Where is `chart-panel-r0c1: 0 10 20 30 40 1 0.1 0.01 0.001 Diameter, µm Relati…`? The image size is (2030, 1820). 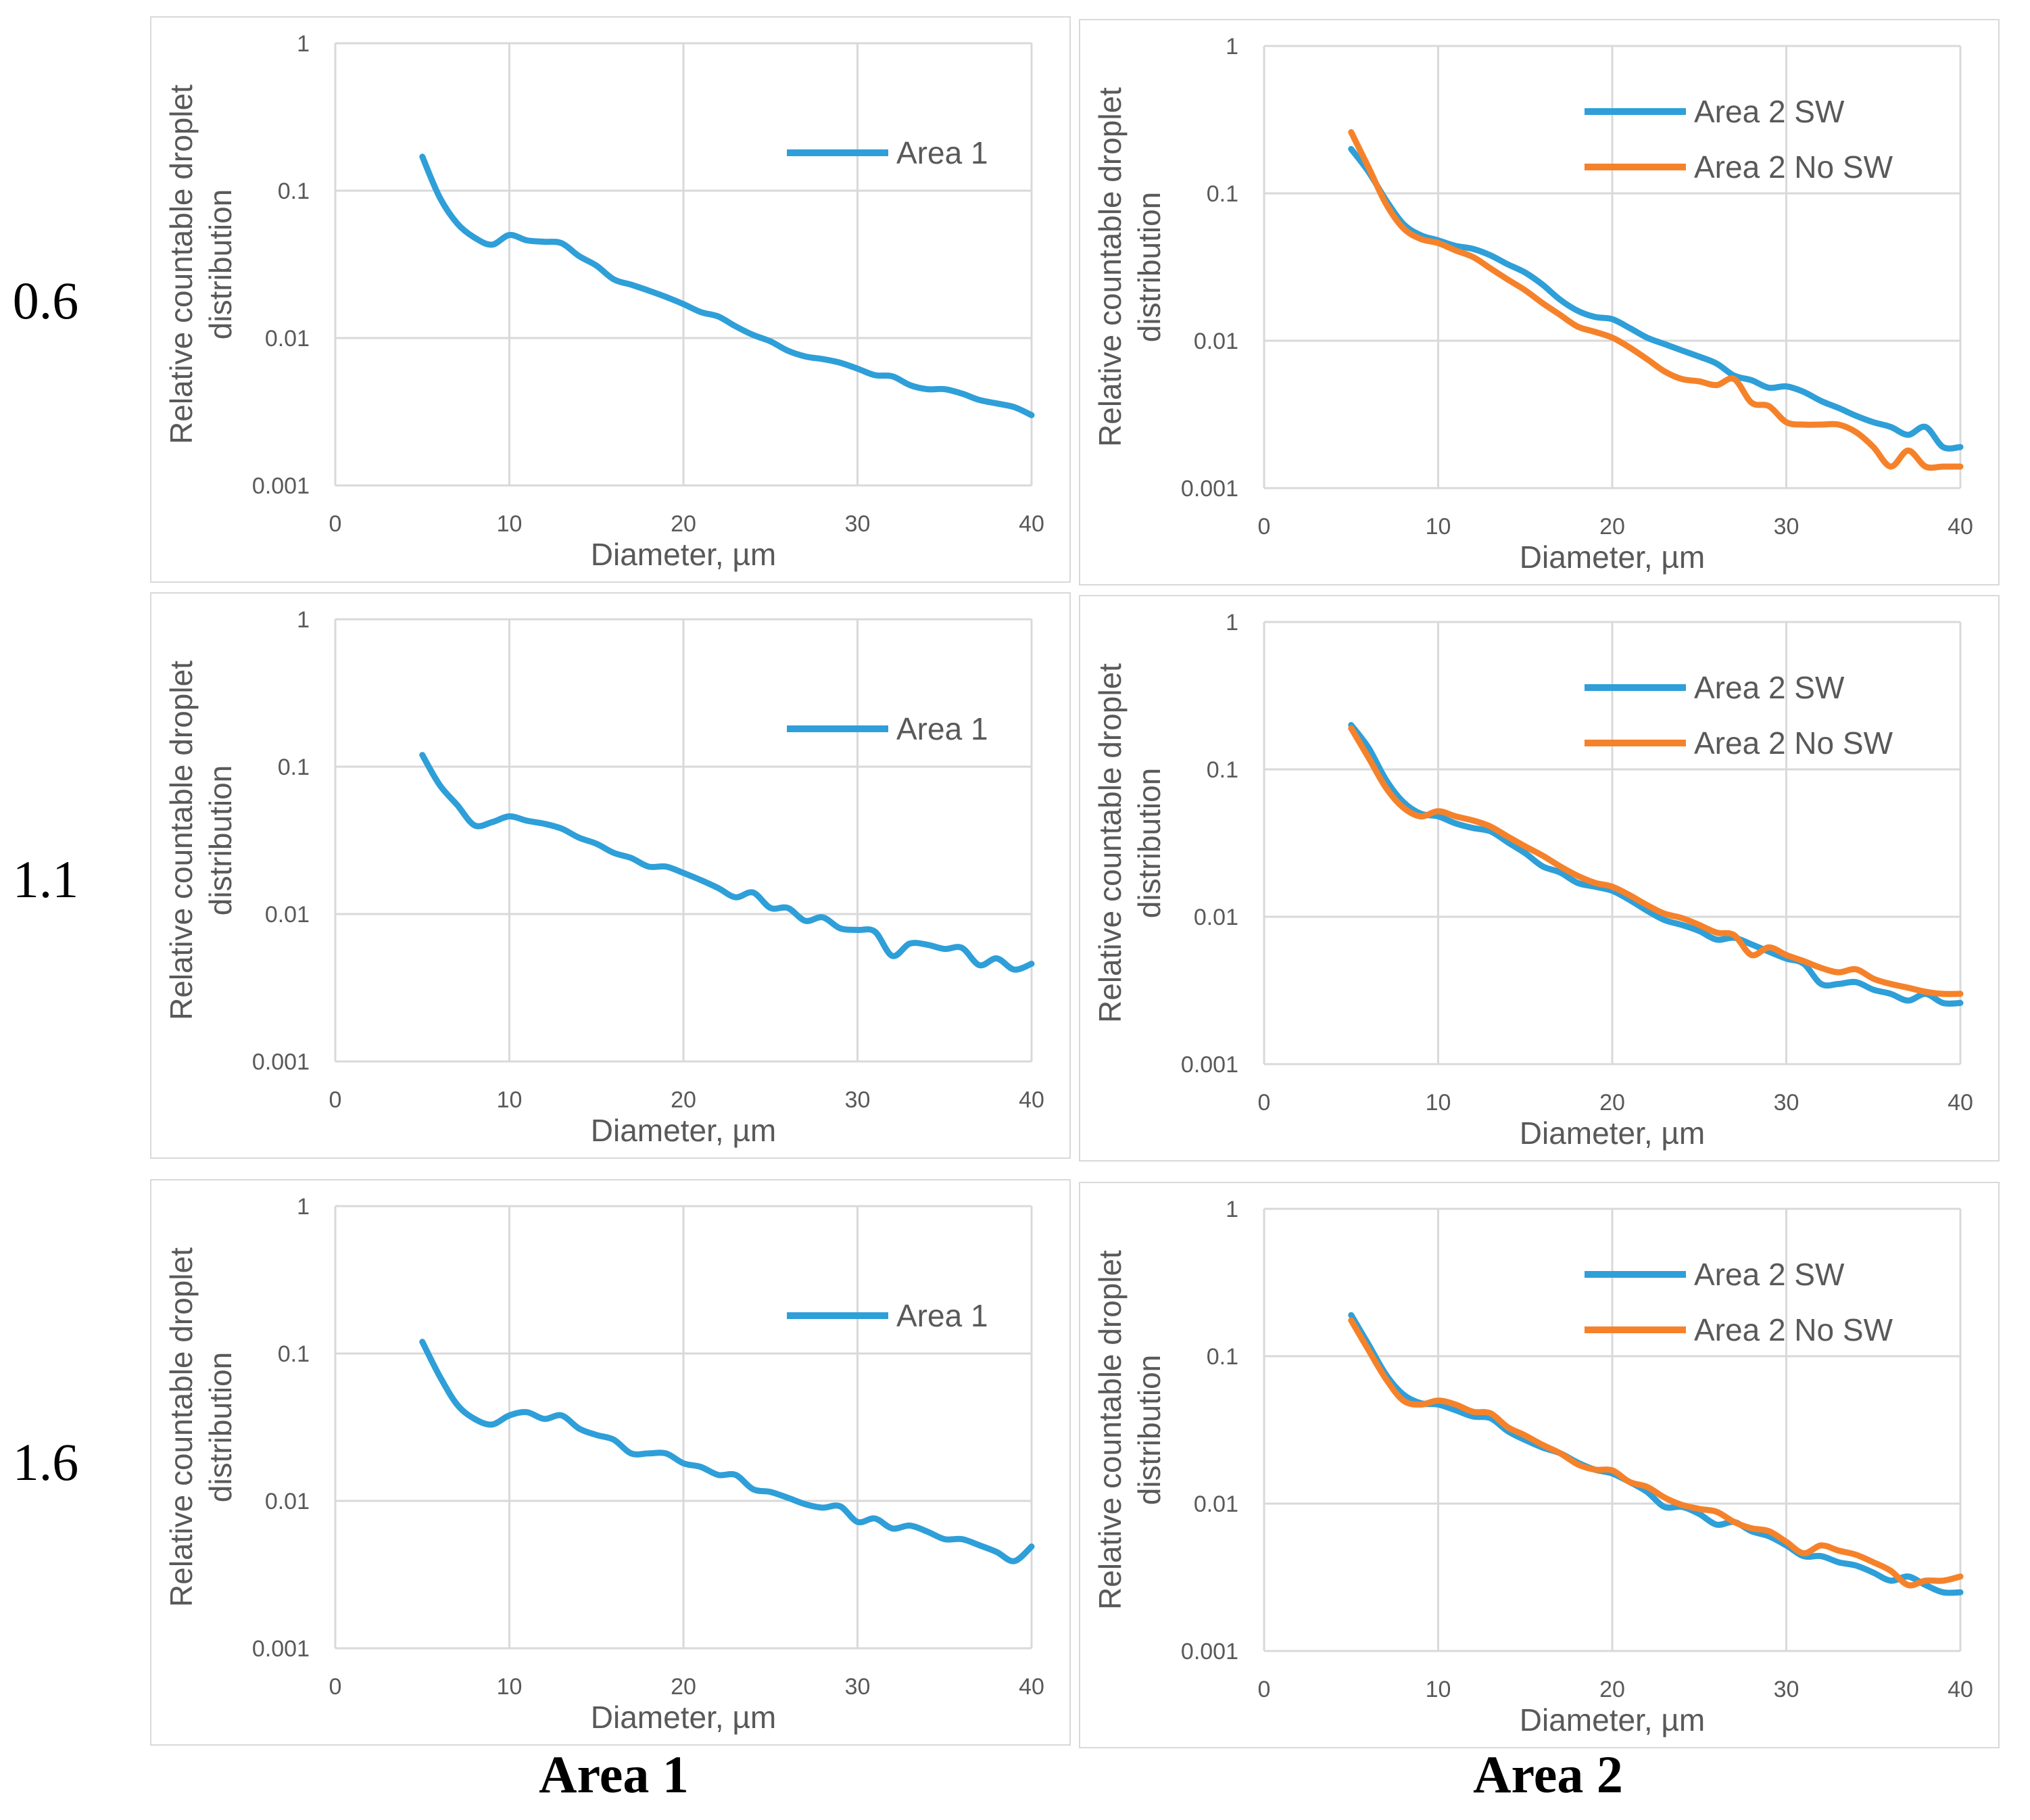
chart-panel-r0c1: 0 10 20 30 40 1 0.1 0.01 0.001 Diameter, µm Relati… is located at coordinates (1539, 302).